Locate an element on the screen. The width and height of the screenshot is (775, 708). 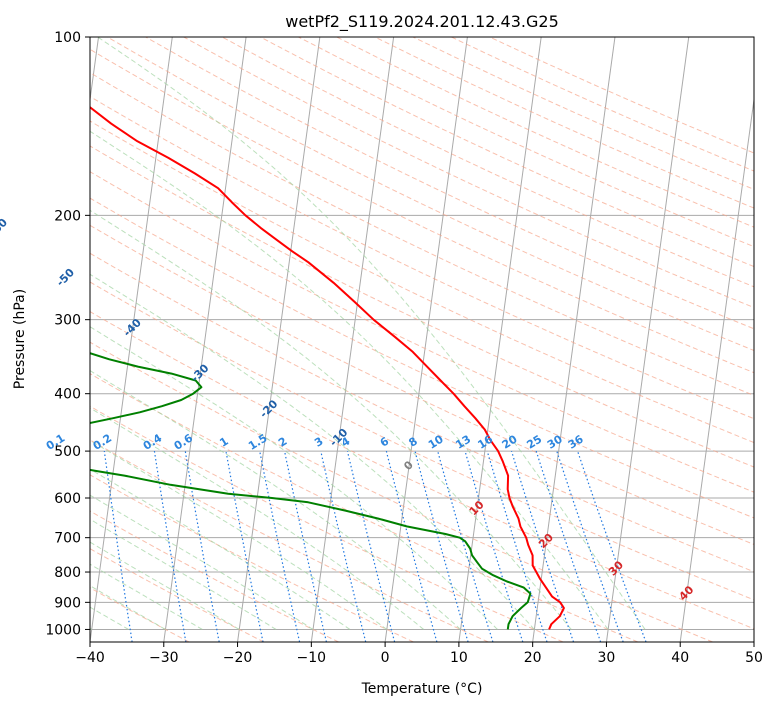
y-tick-label: 400 is located at coordinates (67, 395).